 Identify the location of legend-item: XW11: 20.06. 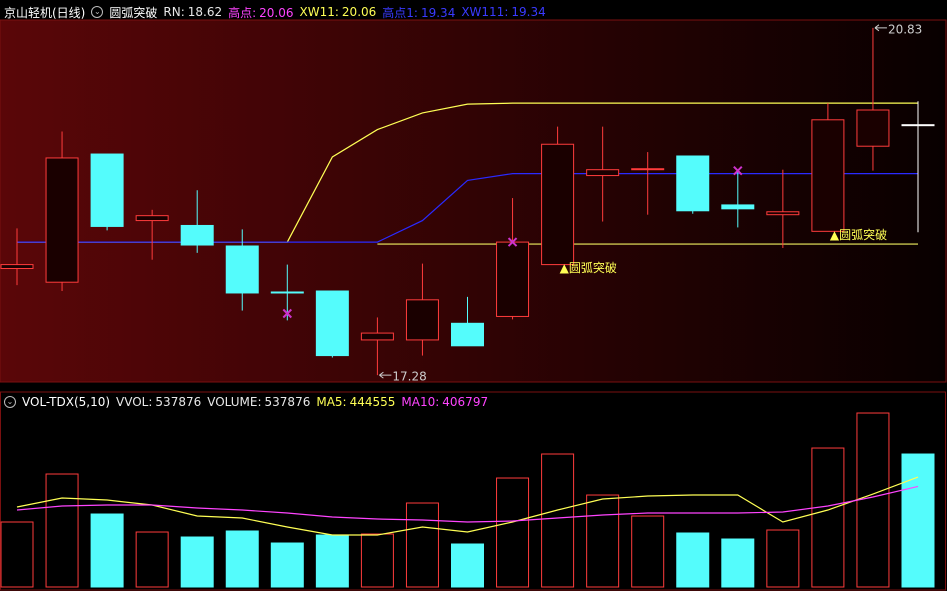
(338, 12).